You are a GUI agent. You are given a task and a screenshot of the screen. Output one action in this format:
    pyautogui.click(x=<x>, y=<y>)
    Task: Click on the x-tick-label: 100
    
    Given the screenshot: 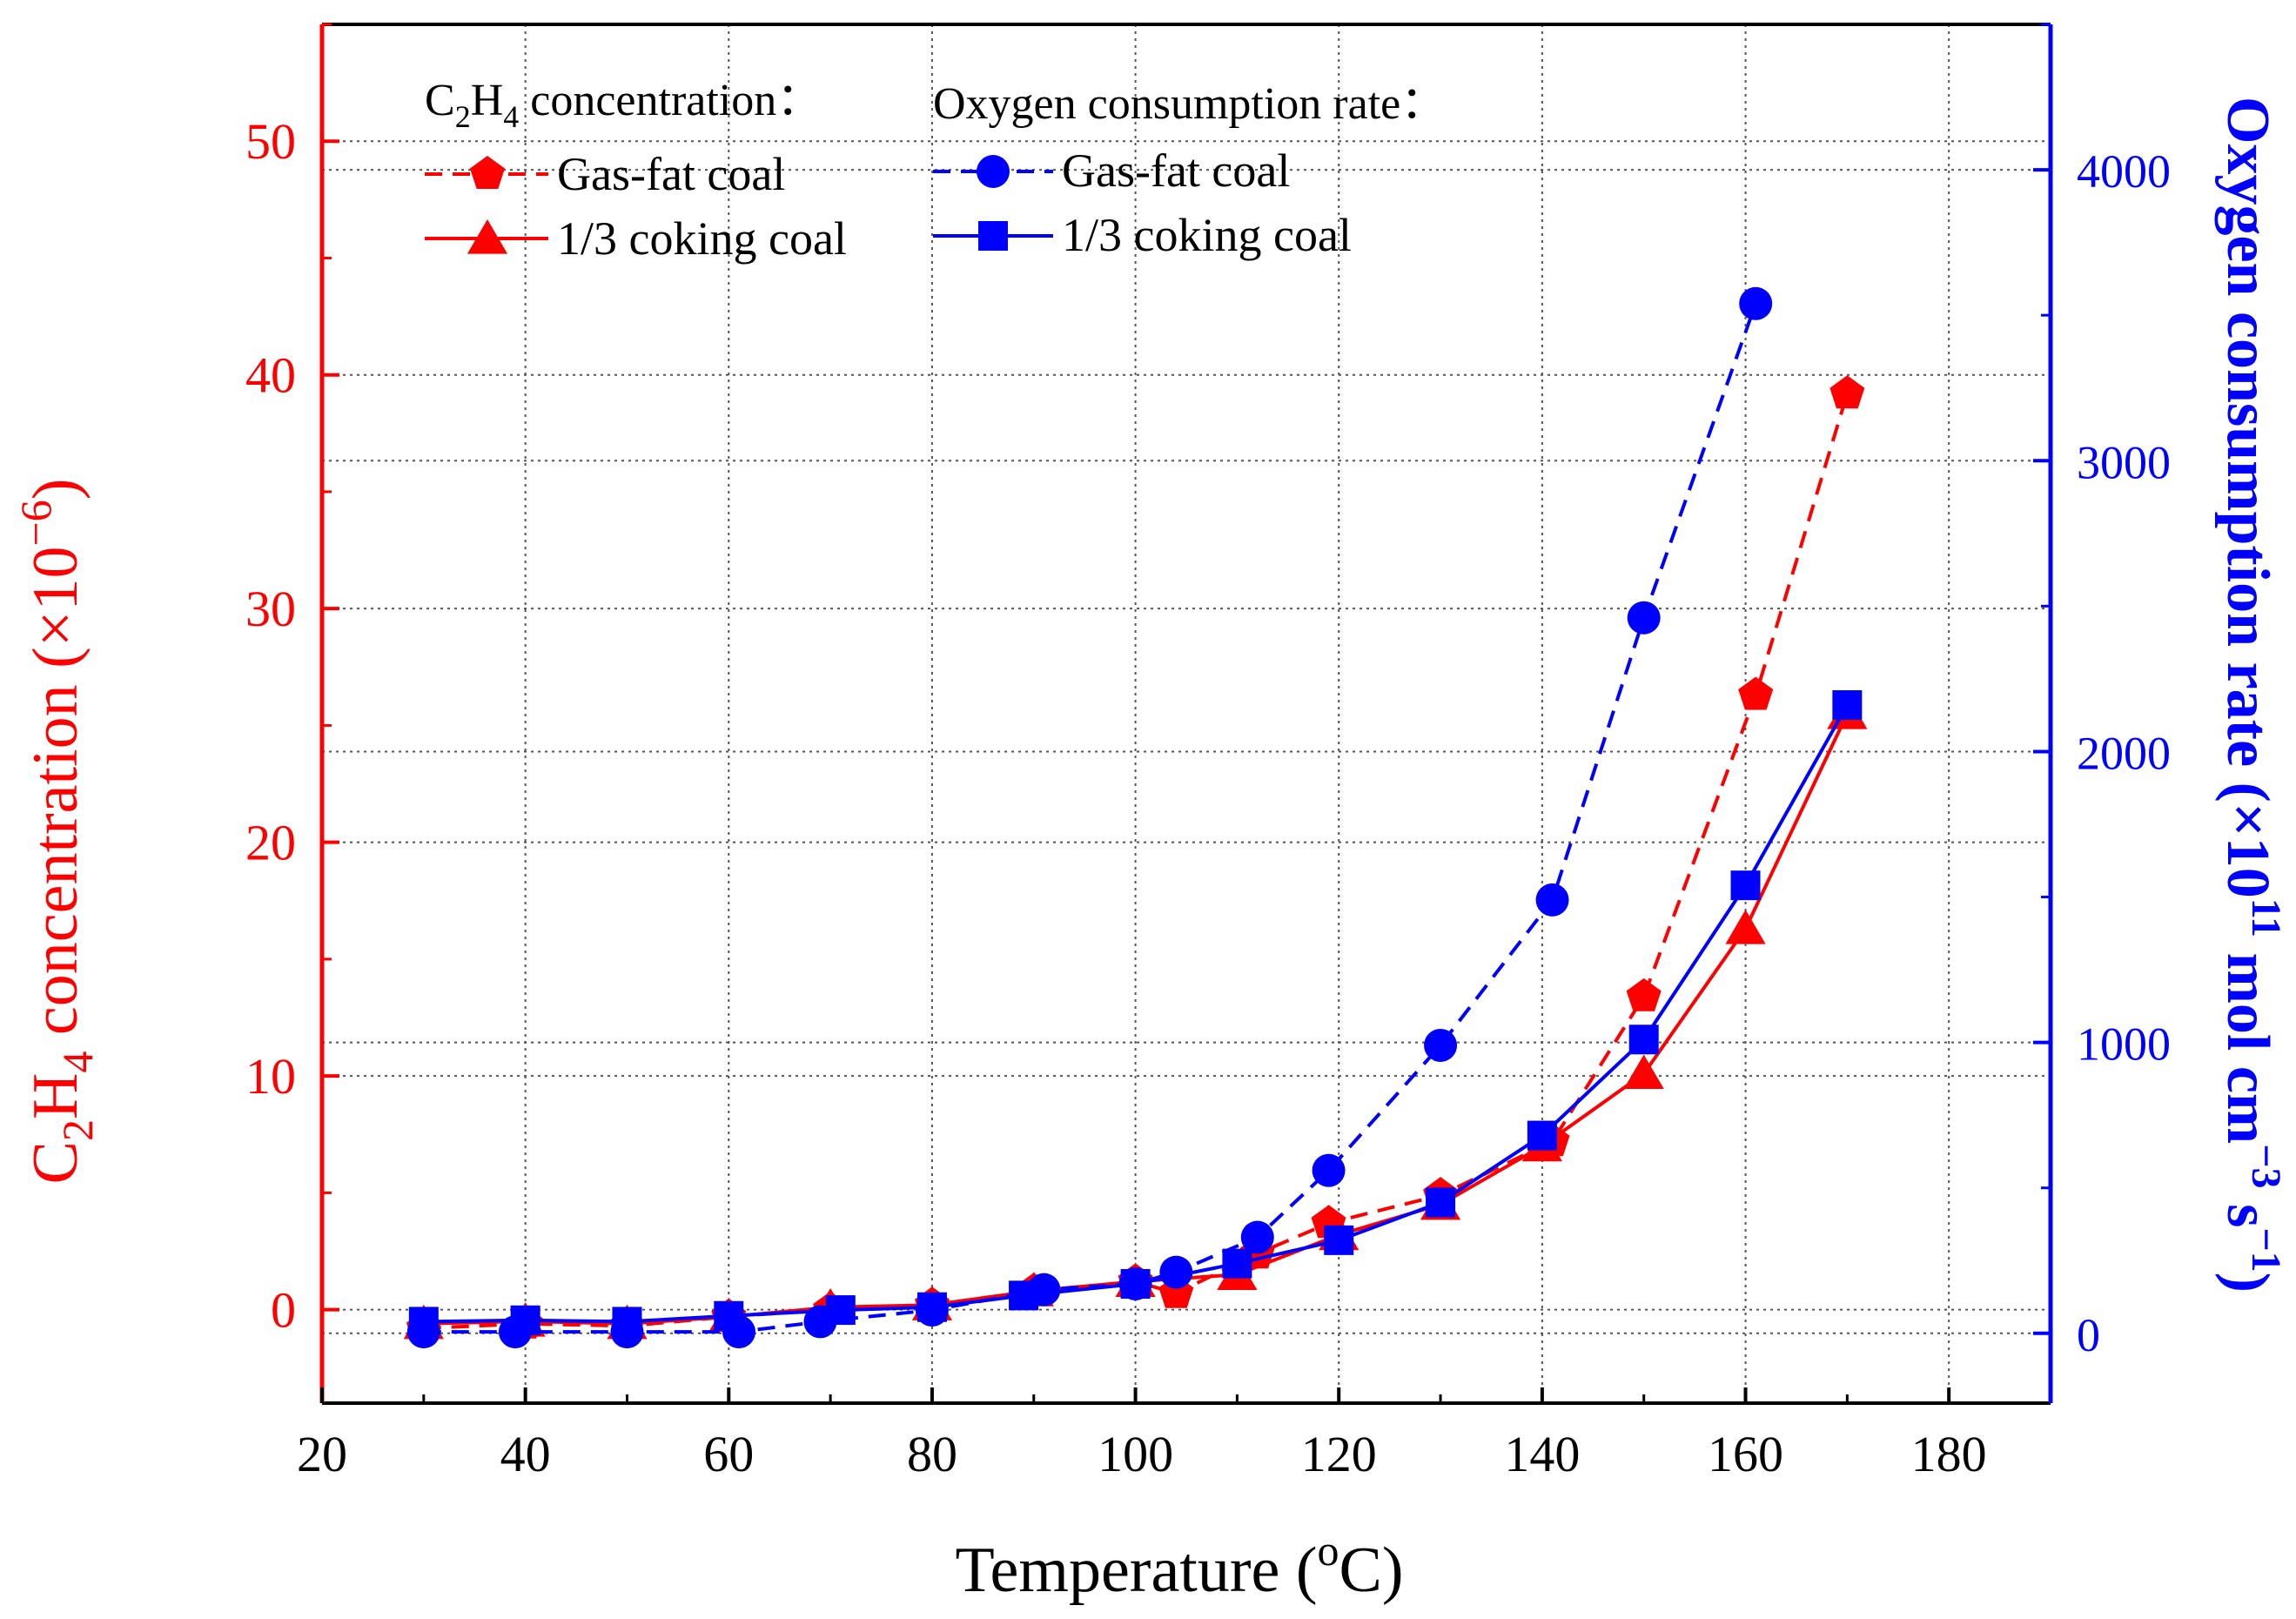 What is the action you would take?
    pyautogui.click(x=1135, y=1454)
    